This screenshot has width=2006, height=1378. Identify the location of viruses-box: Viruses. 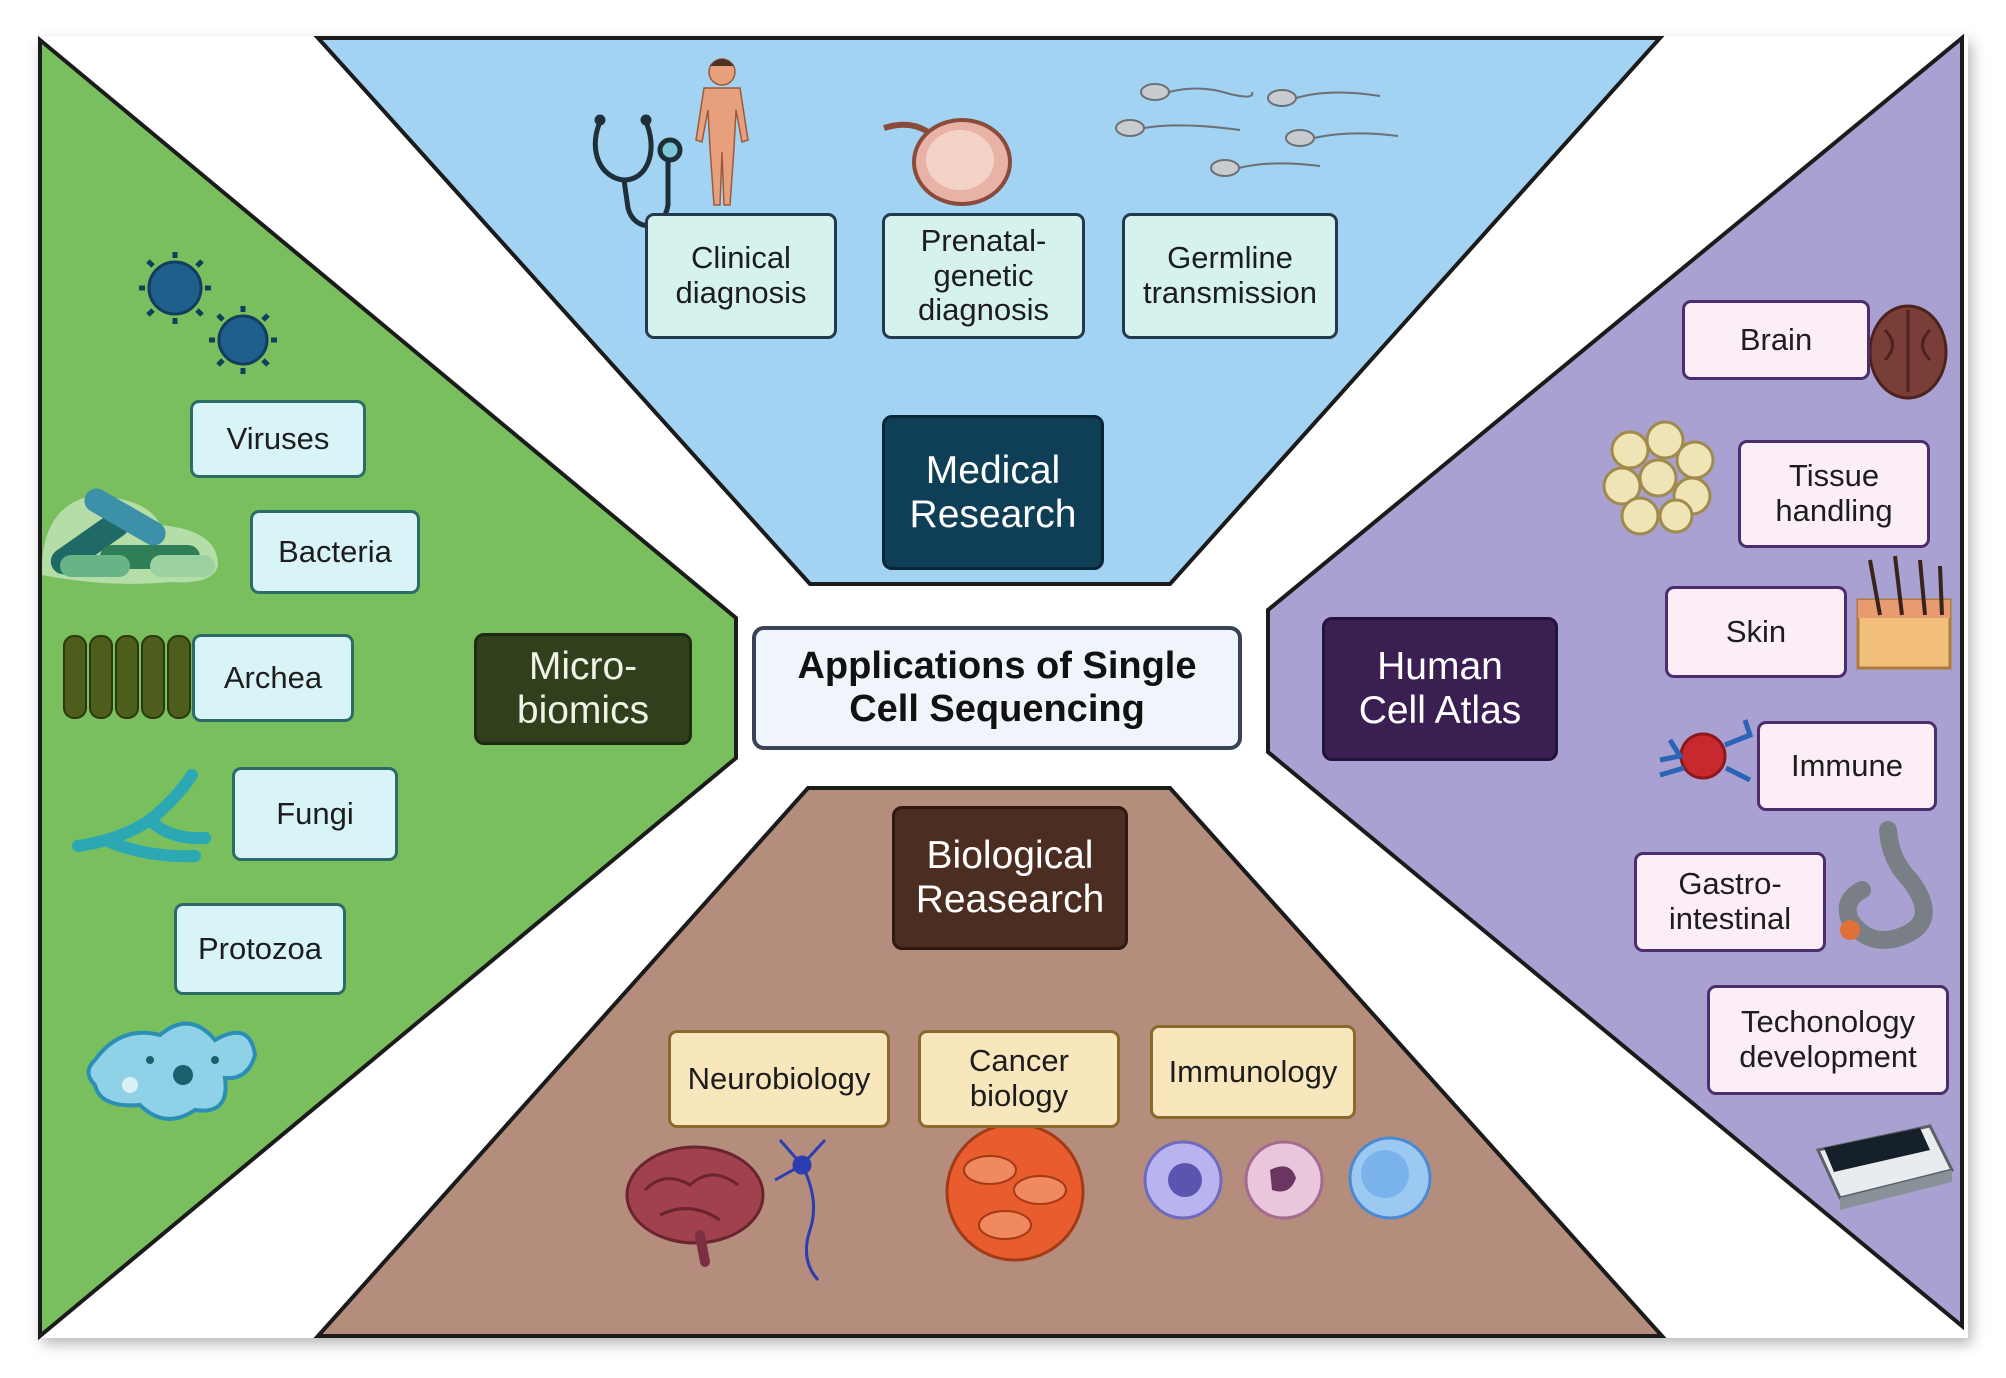
(278, 439).